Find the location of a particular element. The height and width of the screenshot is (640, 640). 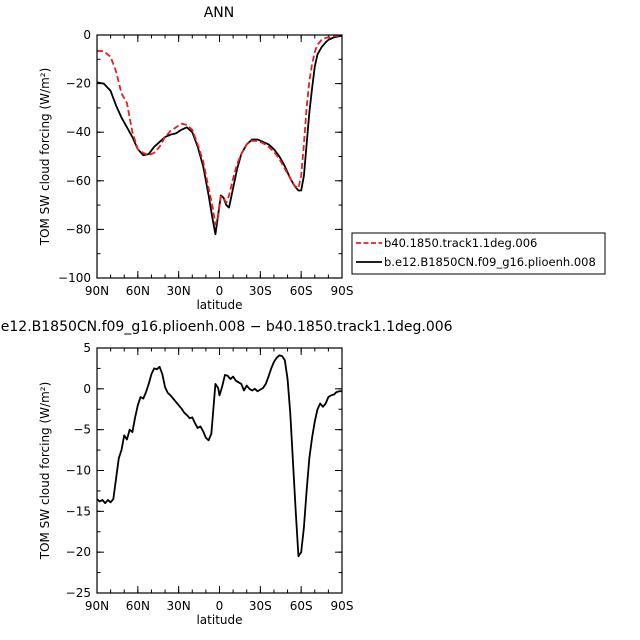

y-tick-label: −40 is located at coordinates (78, 132).